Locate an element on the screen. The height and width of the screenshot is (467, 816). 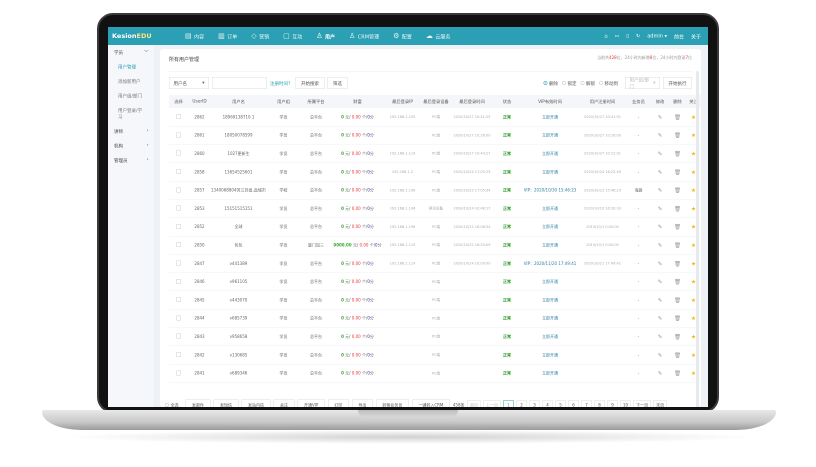
refresh-icon: ↻ is located at coordinates (638, 36).